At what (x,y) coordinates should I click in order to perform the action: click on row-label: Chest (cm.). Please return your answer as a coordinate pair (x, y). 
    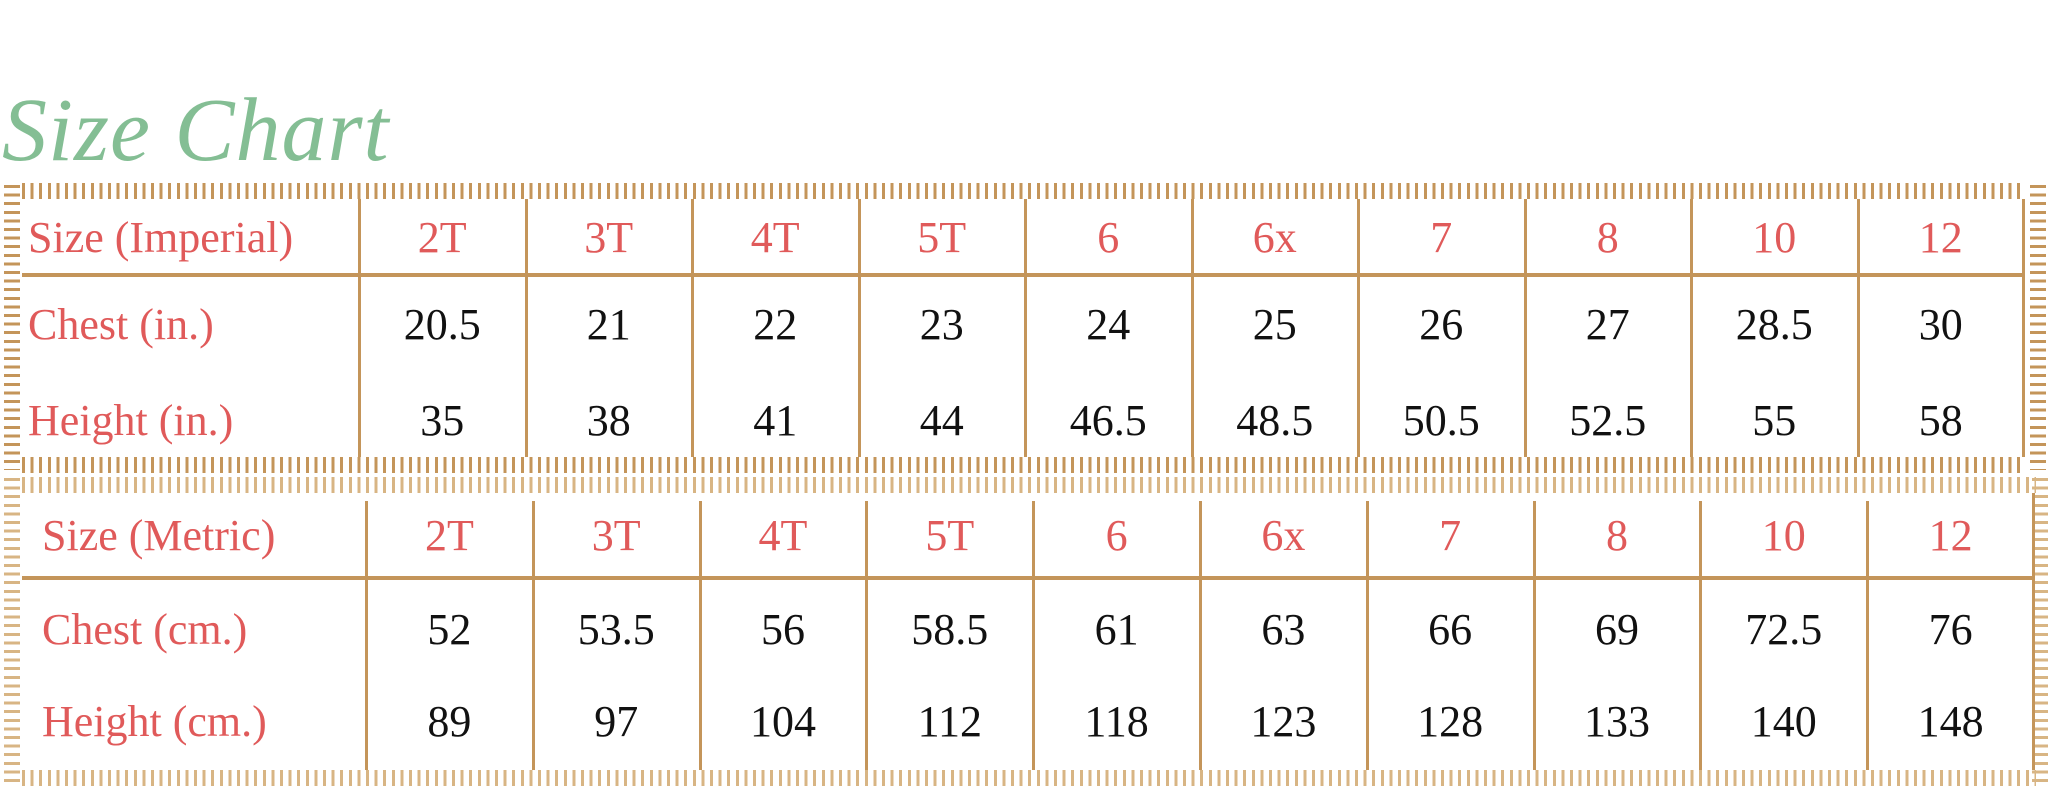
    Looking at the image, I should click on (145, 629).